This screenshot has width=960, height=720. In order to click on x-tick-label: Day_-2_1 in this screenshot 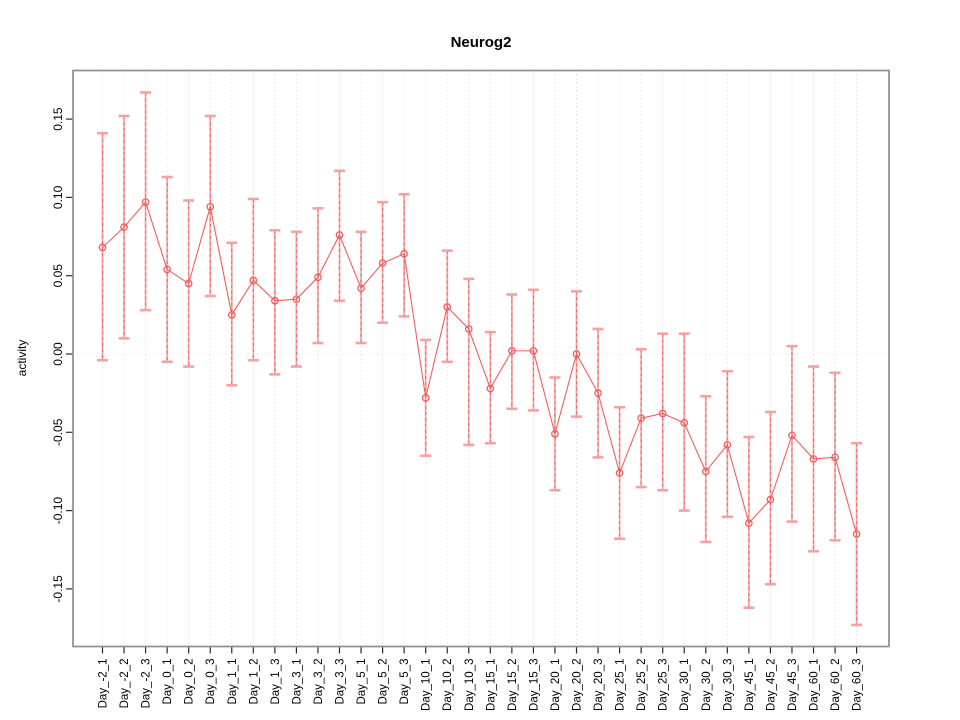, I will do `click(104, 684)`.